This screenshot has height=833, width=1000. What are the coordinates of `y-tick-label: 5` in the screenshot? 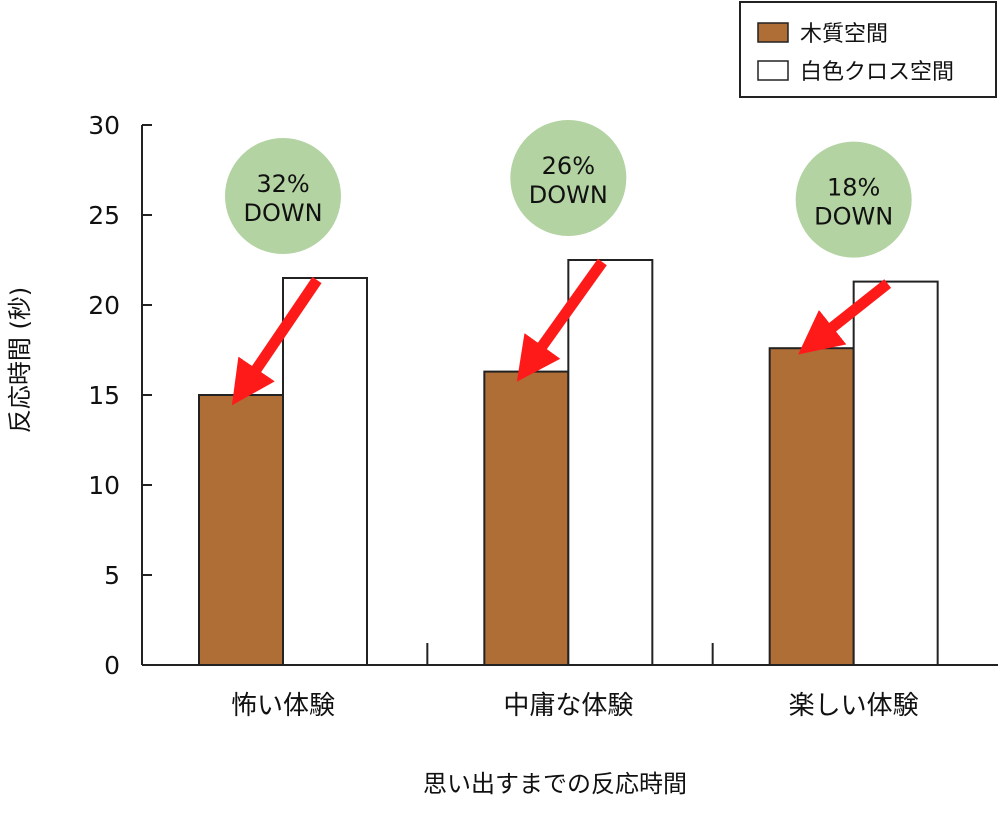 It's located at (112, 575).